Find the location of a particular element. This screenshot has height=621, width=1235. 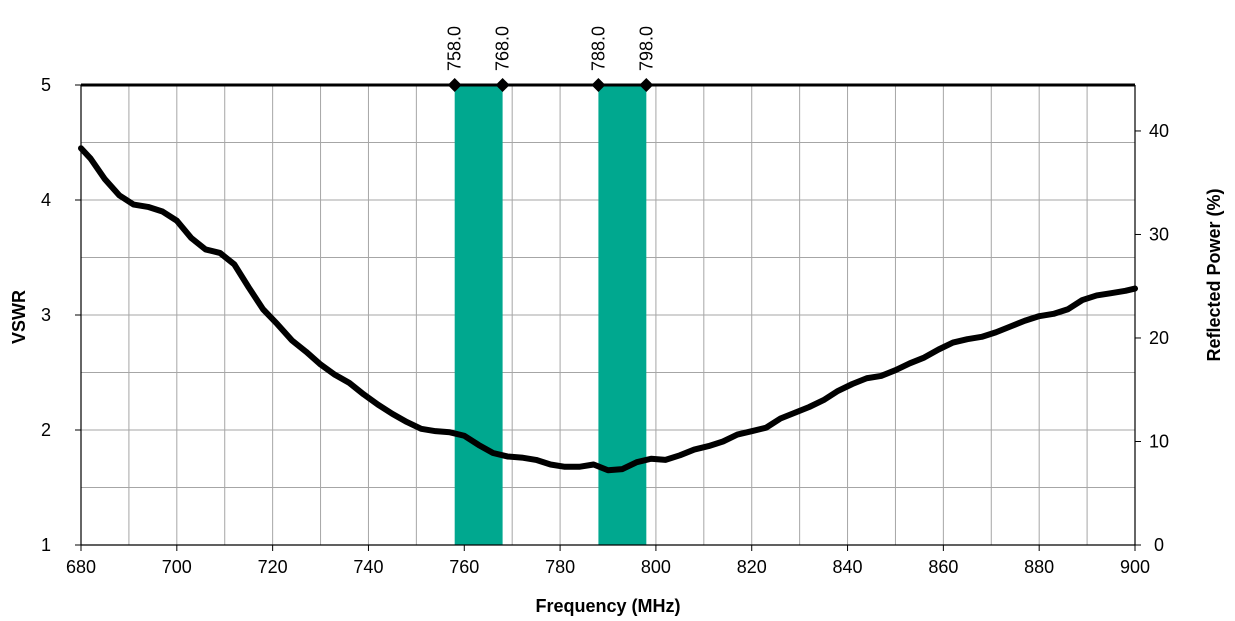

x-tick-label: 860 is located at coordinates (943, 567).